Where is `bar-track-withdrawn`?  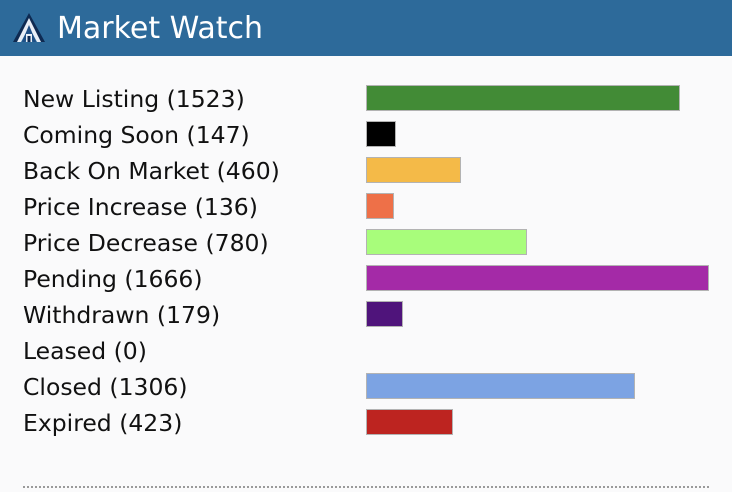
bar-track-withdrawn is located at coordinates (537, 314).